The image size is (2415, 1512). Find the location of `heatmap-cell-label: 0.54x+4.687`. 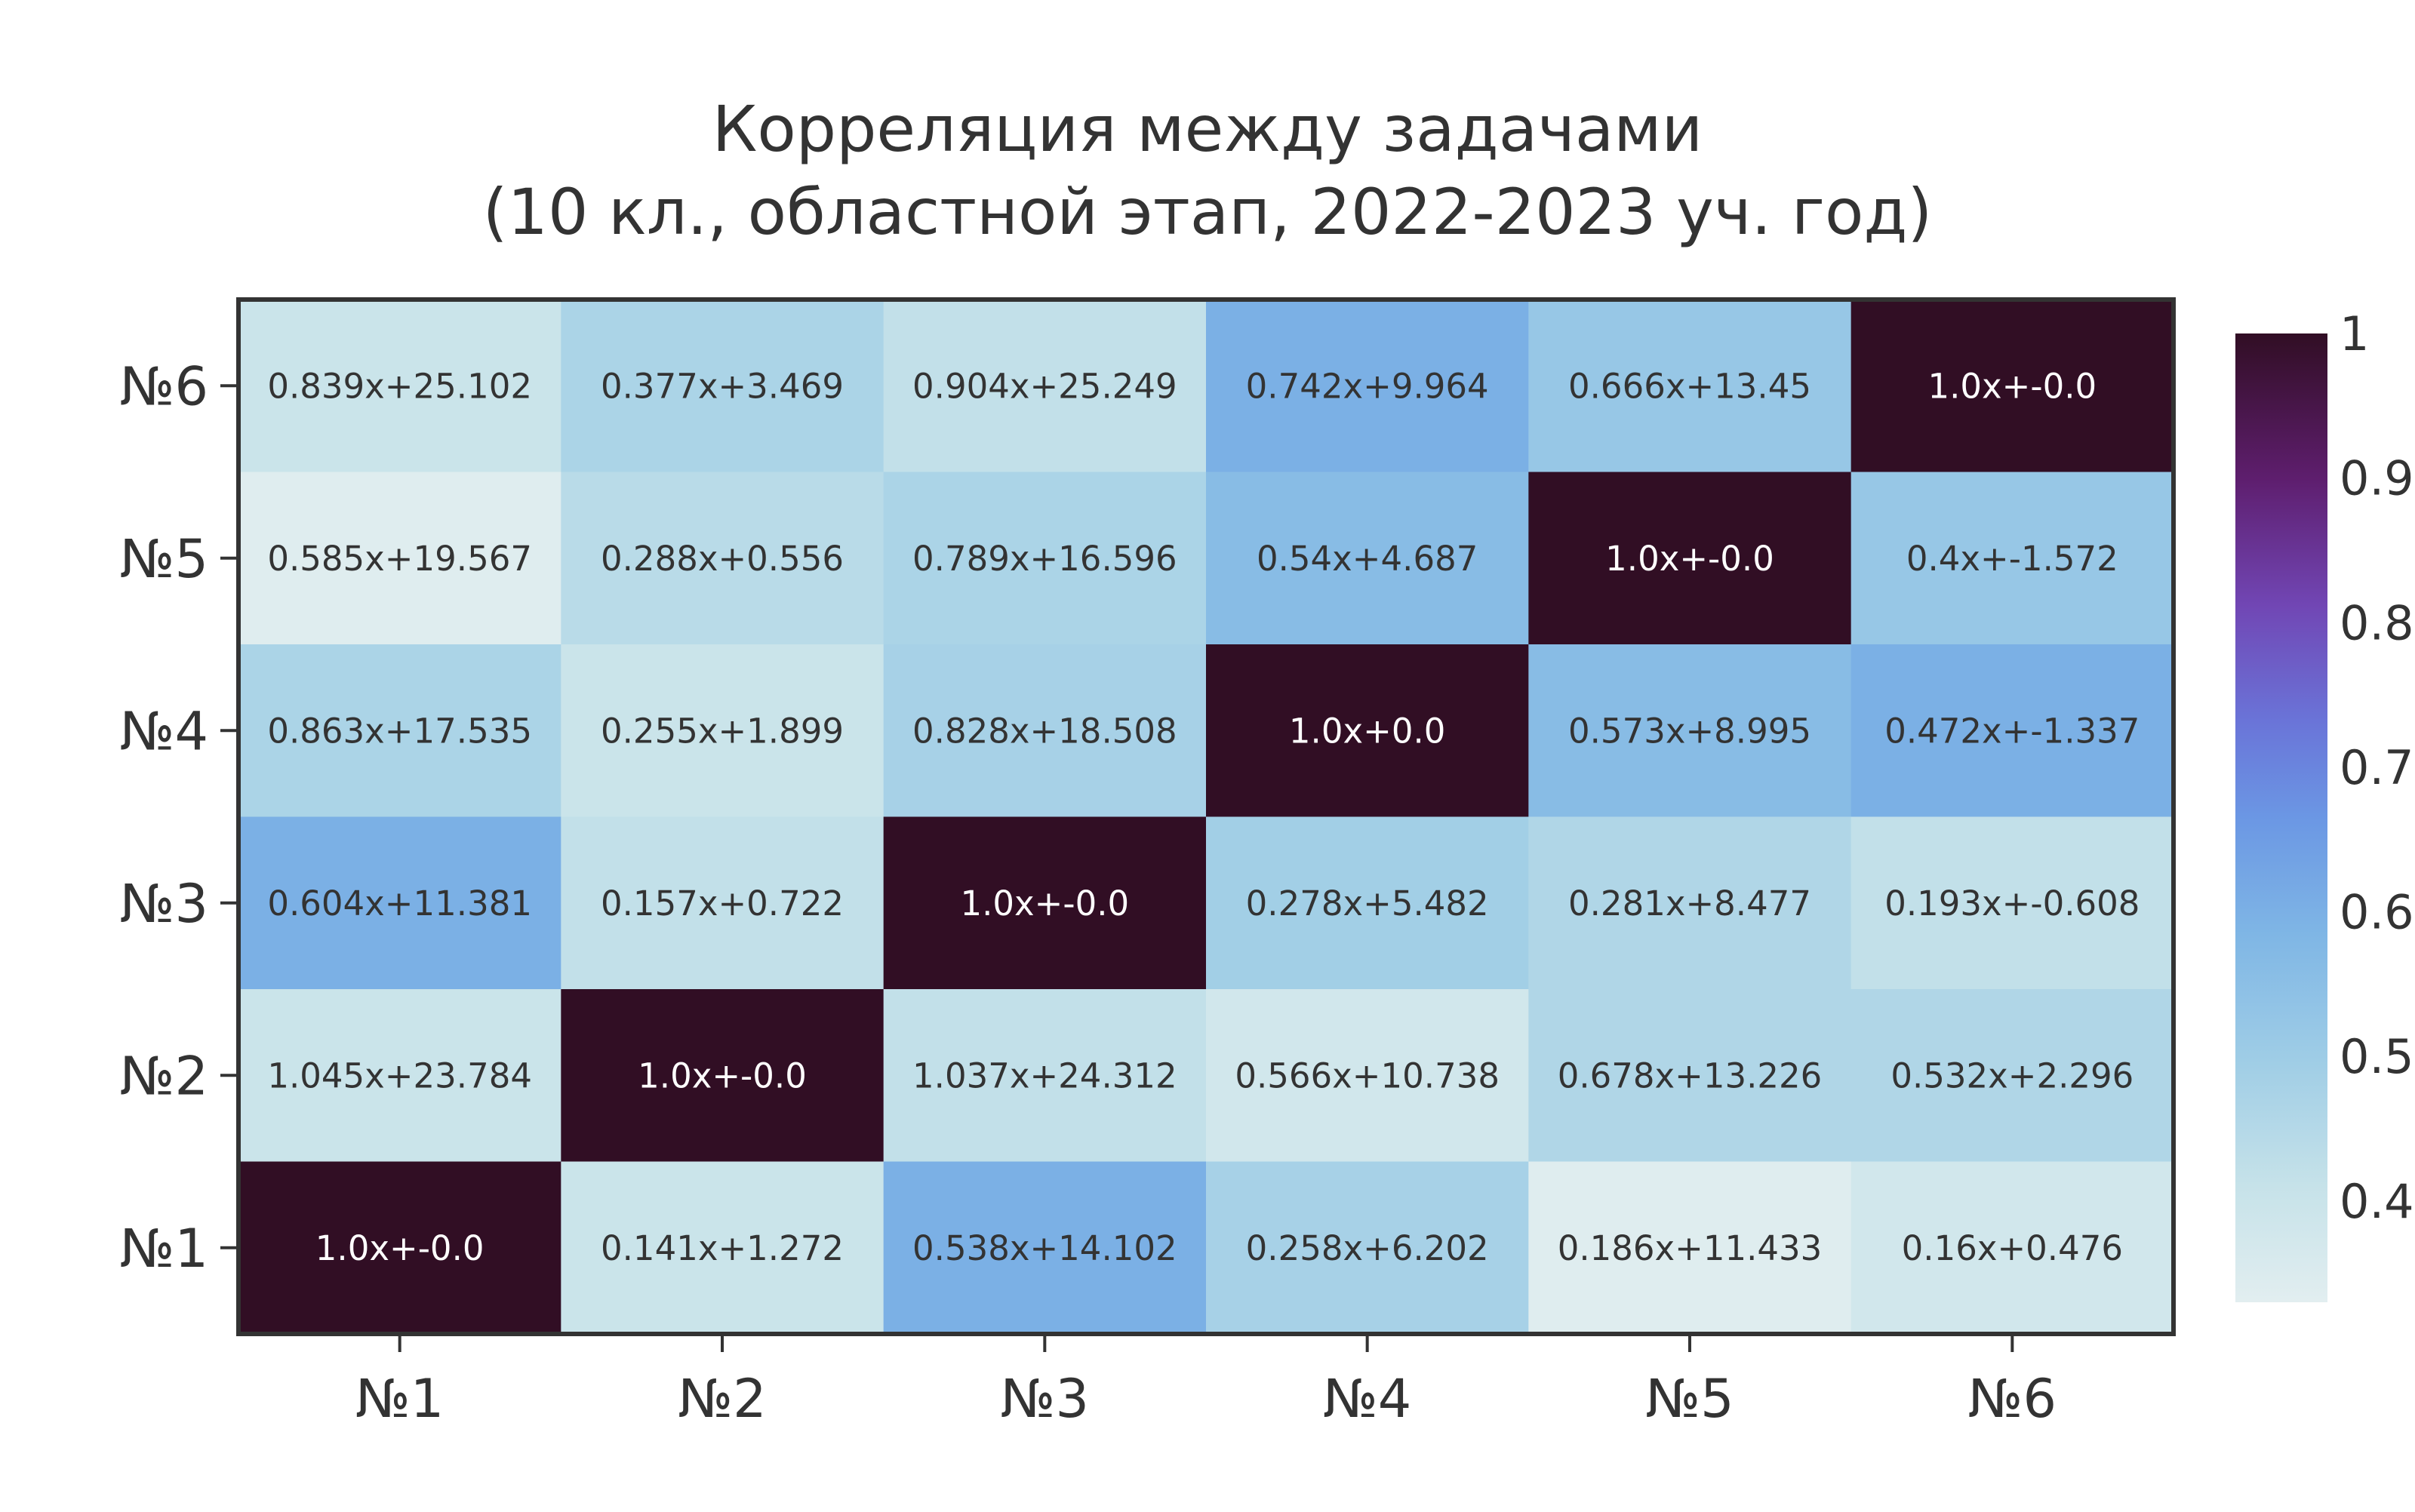

heatmap-cell-label: 0.54x+4.687 is located at coordinates (1367, 559).